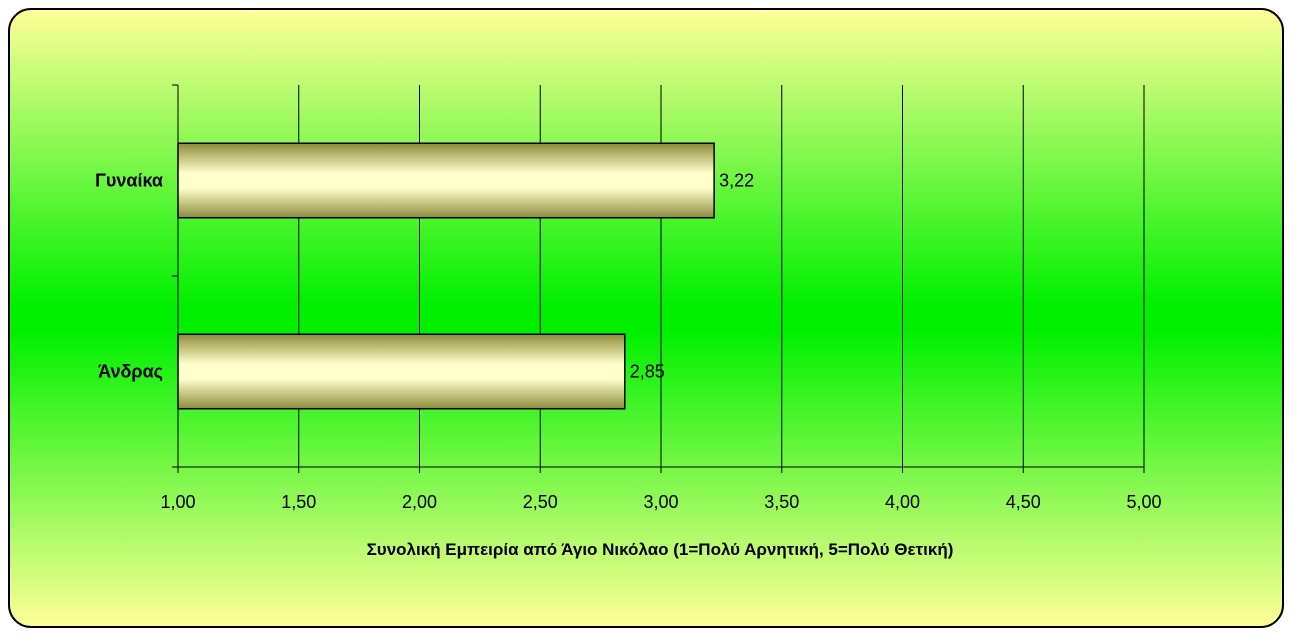 This screenshot has height=636, width=1292. What do you see at coordinates (902, 502) in the screenshot?
I see `x-tick-label: 4,00` at bounding box center [902, 502].